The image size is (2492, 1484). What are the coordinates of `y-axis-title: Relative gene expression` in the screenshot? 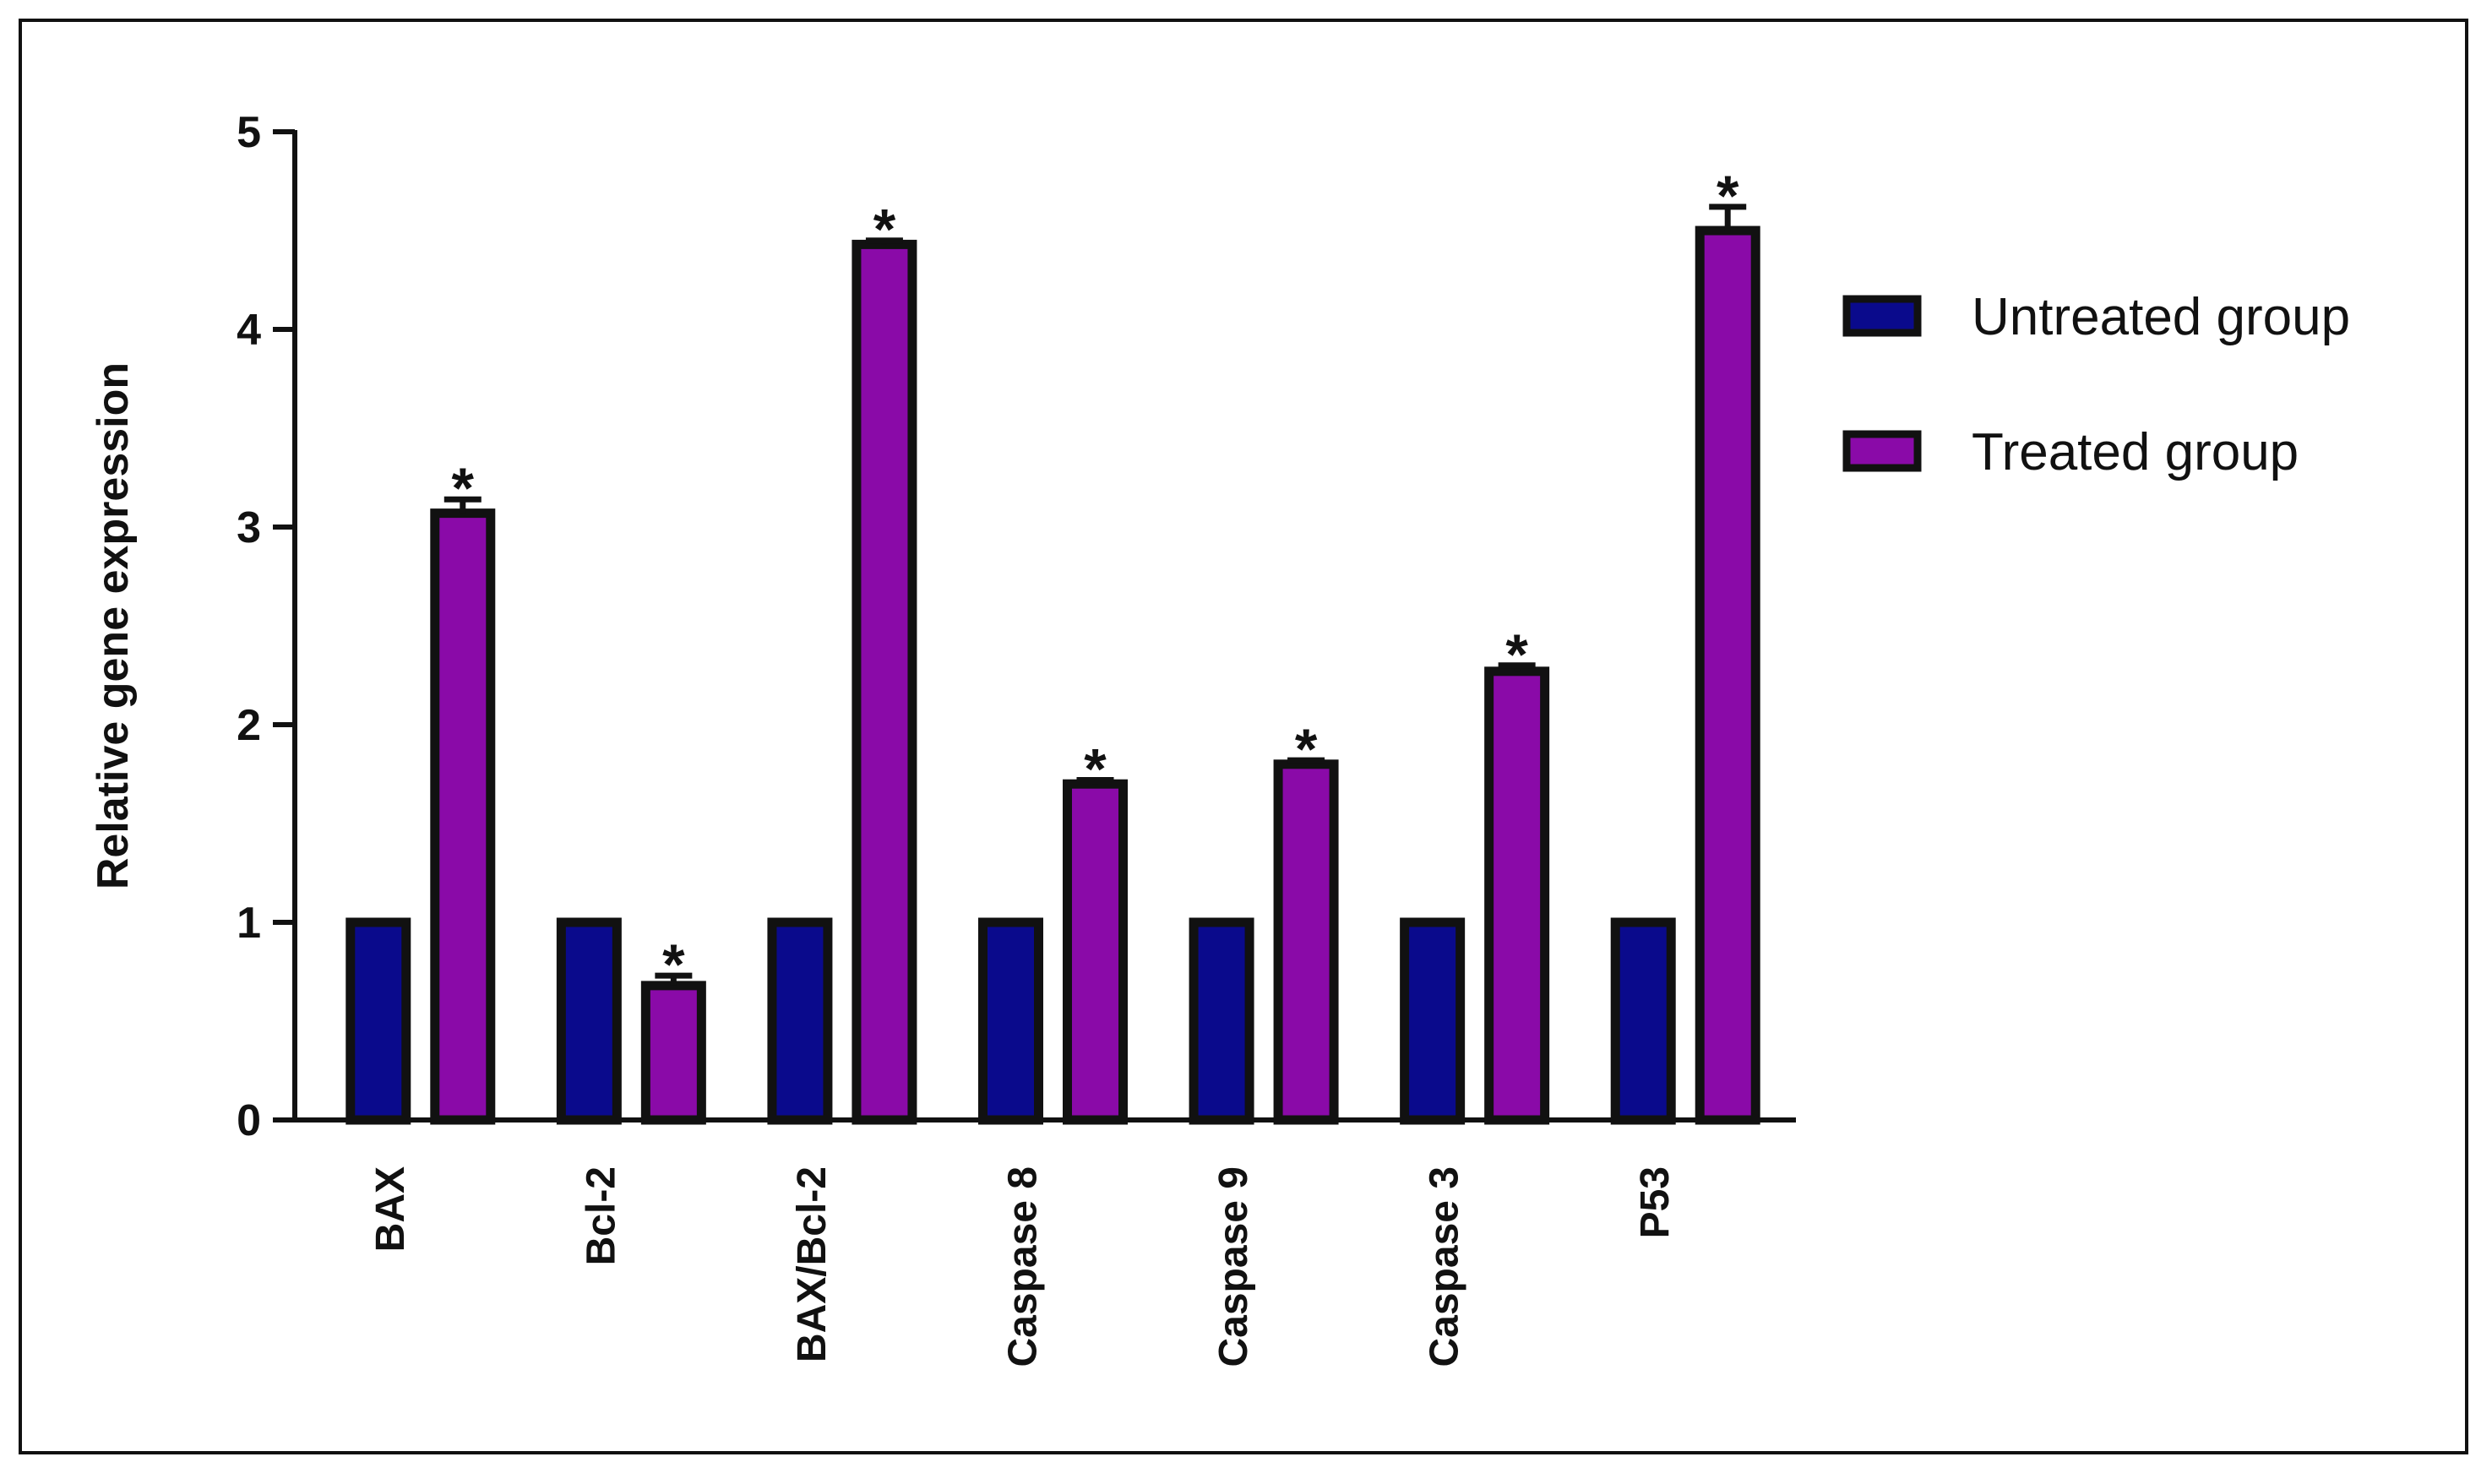 It's located at (113, 625).